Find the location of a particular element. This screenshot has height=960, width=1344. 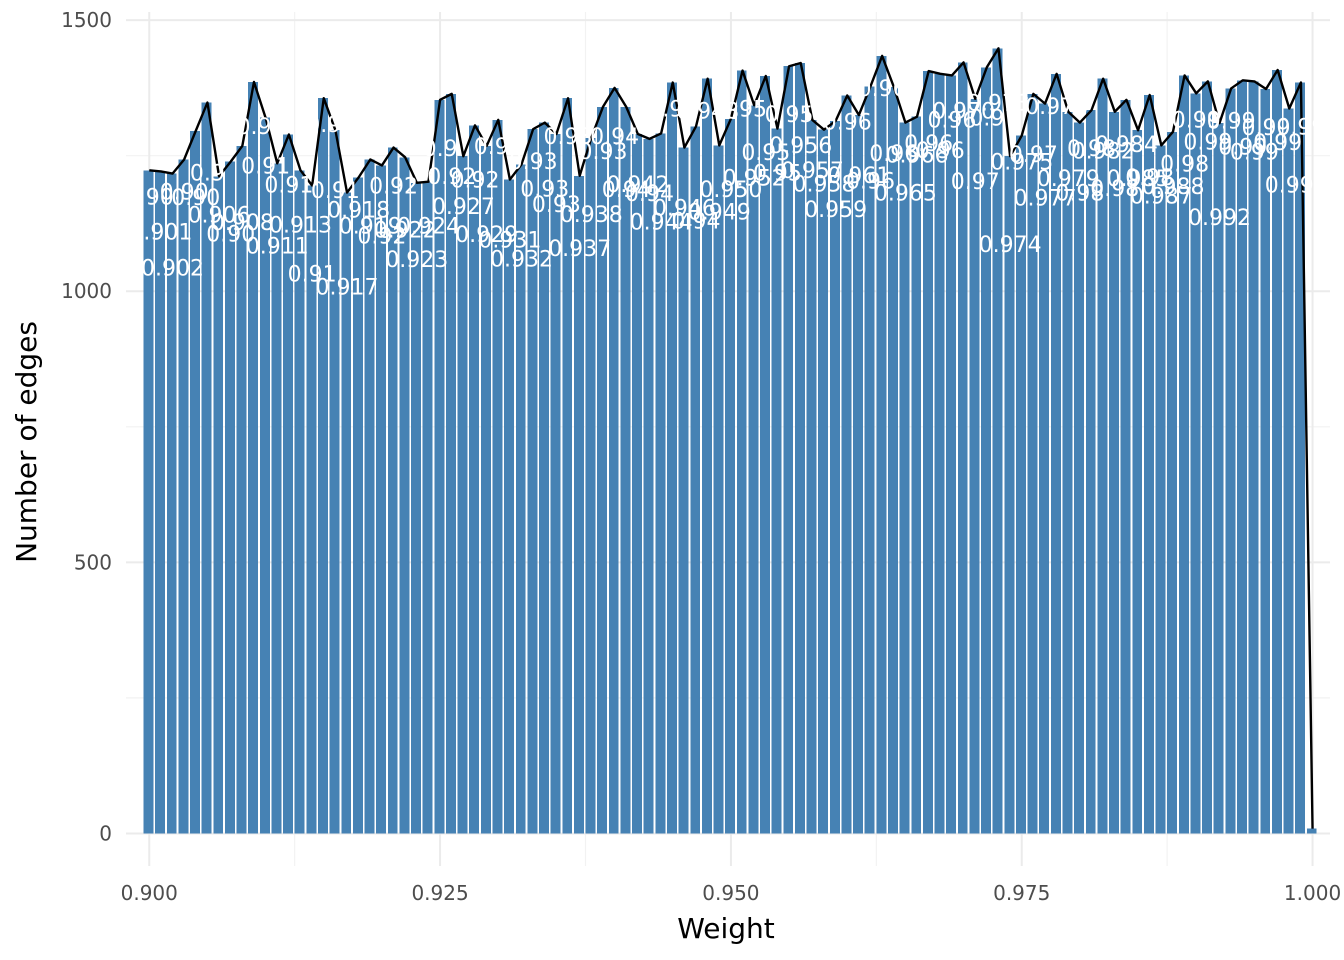

bin-label: 0.979 is located at coordinates (1068, 179).